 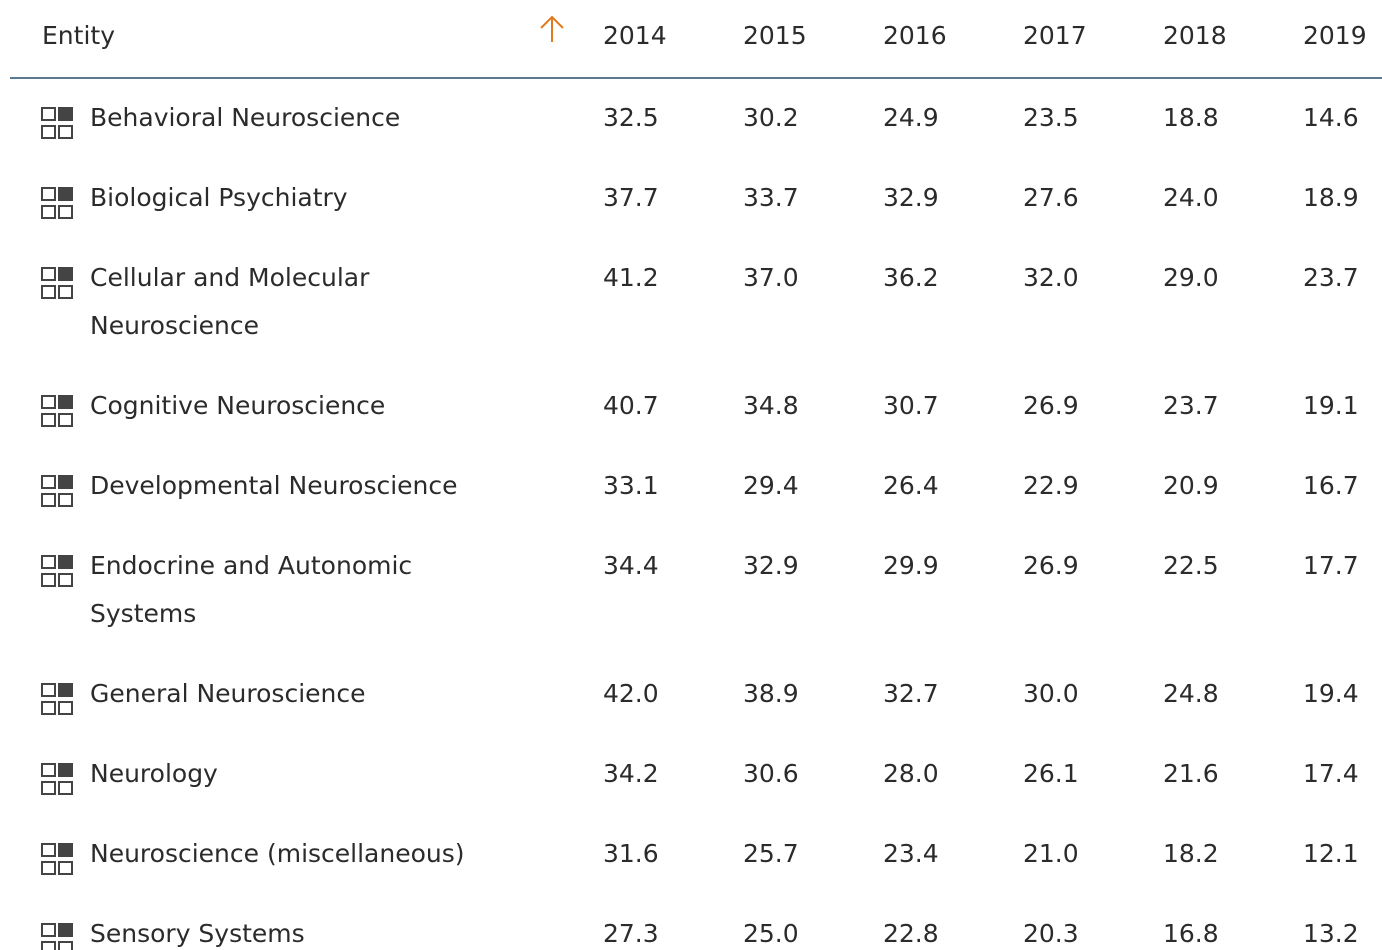 I want to click on column-header: Entity, so click(x=78, y=35).